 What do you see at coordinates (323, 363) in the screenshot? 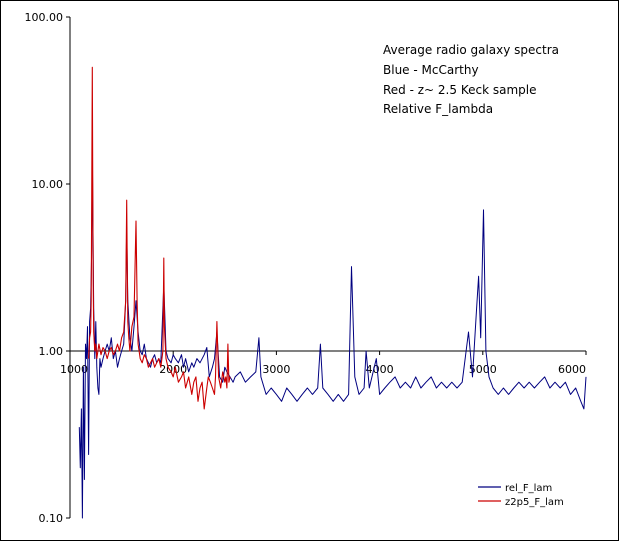
I see `x-ticks: 1000 2000 3000 4000 5000 6000` at bounding box center [323, 363].